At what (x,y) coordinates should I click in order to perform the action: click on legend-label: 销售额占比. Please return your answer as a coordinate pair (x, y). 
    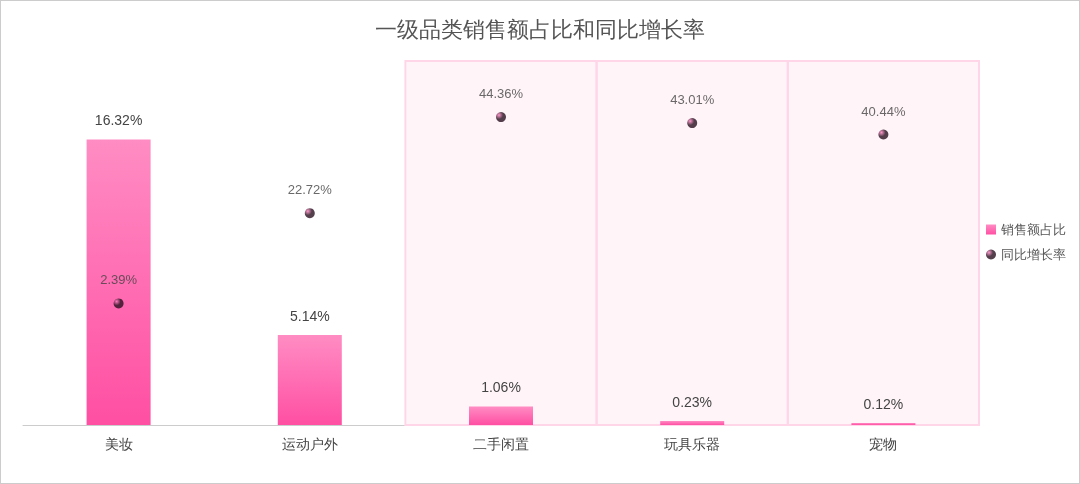
    Looking at the image, I should click on (1033, 229).